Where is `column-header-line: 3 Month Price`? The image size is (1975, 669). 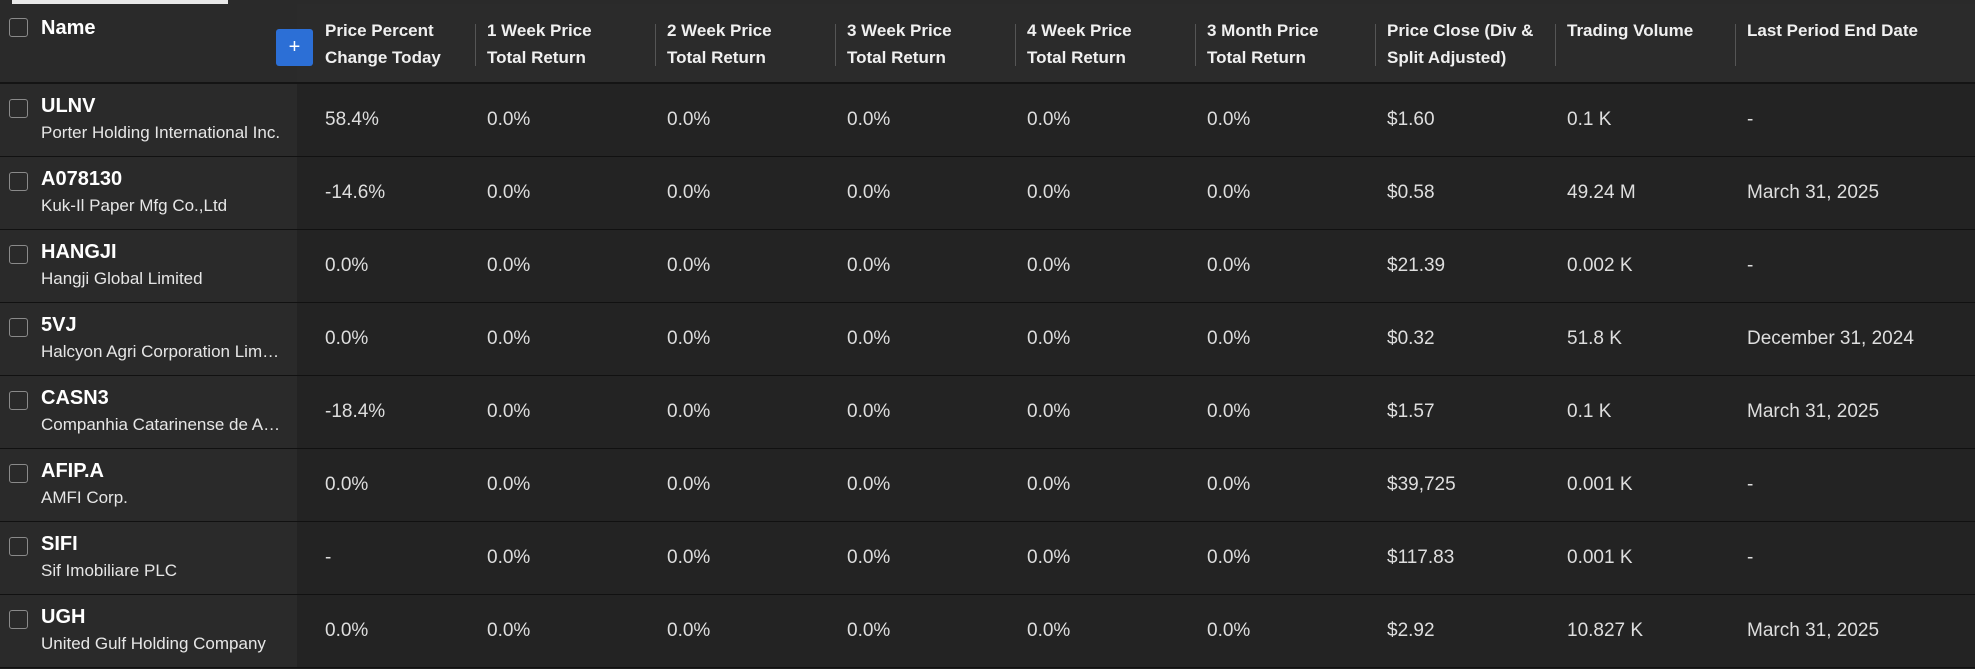 column-header-line: 3 Month Price is located at coordinates (1263, 30).